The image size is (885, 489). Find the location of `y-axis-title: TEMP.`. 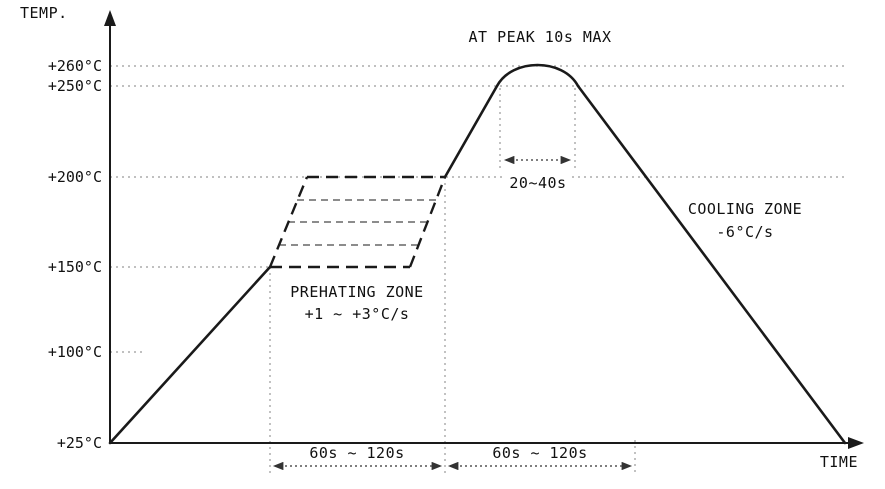

y-axis-title: TEMP. is located at coordinates (44, 13).